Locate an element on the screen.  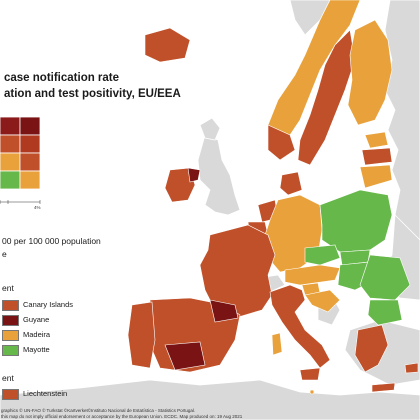
region-spain-center is located at coordinates (224, 311).